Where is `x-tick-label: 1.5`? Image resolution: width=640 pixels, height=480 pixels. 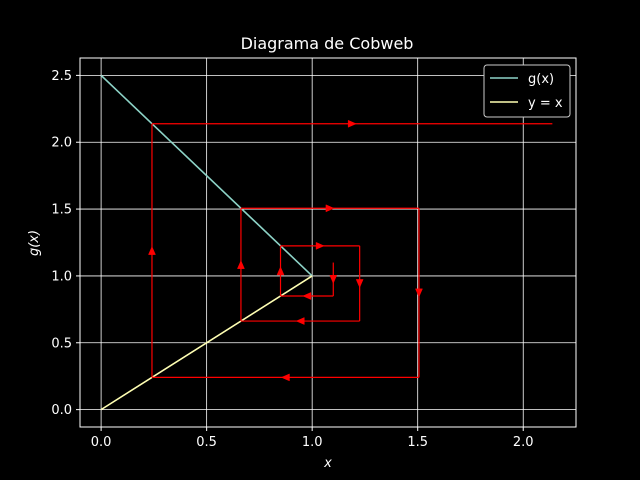
x-tick-label: 1.5 is located at coordinates (417, 442).